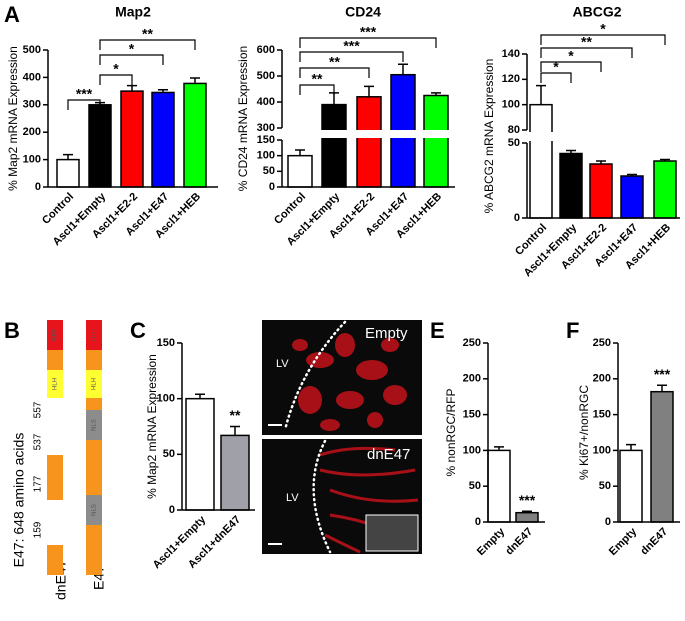 The height and width of the screenshot is (621, 685). What do you see at coordinates (152, 426) in the screenshot?
I see `y-axis-label: % Map2 mRNA Expression` at bounding box center [152, 426].